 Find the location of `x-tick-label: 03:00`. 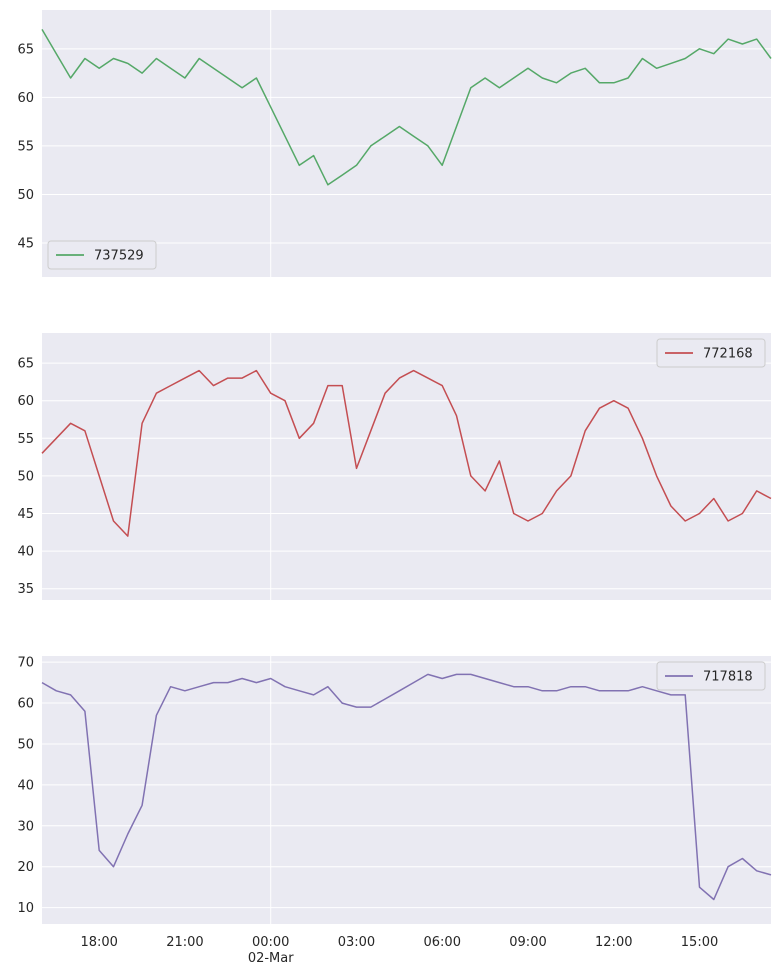

x-tick-label: 03:00 is located at coordinates (356, 942).